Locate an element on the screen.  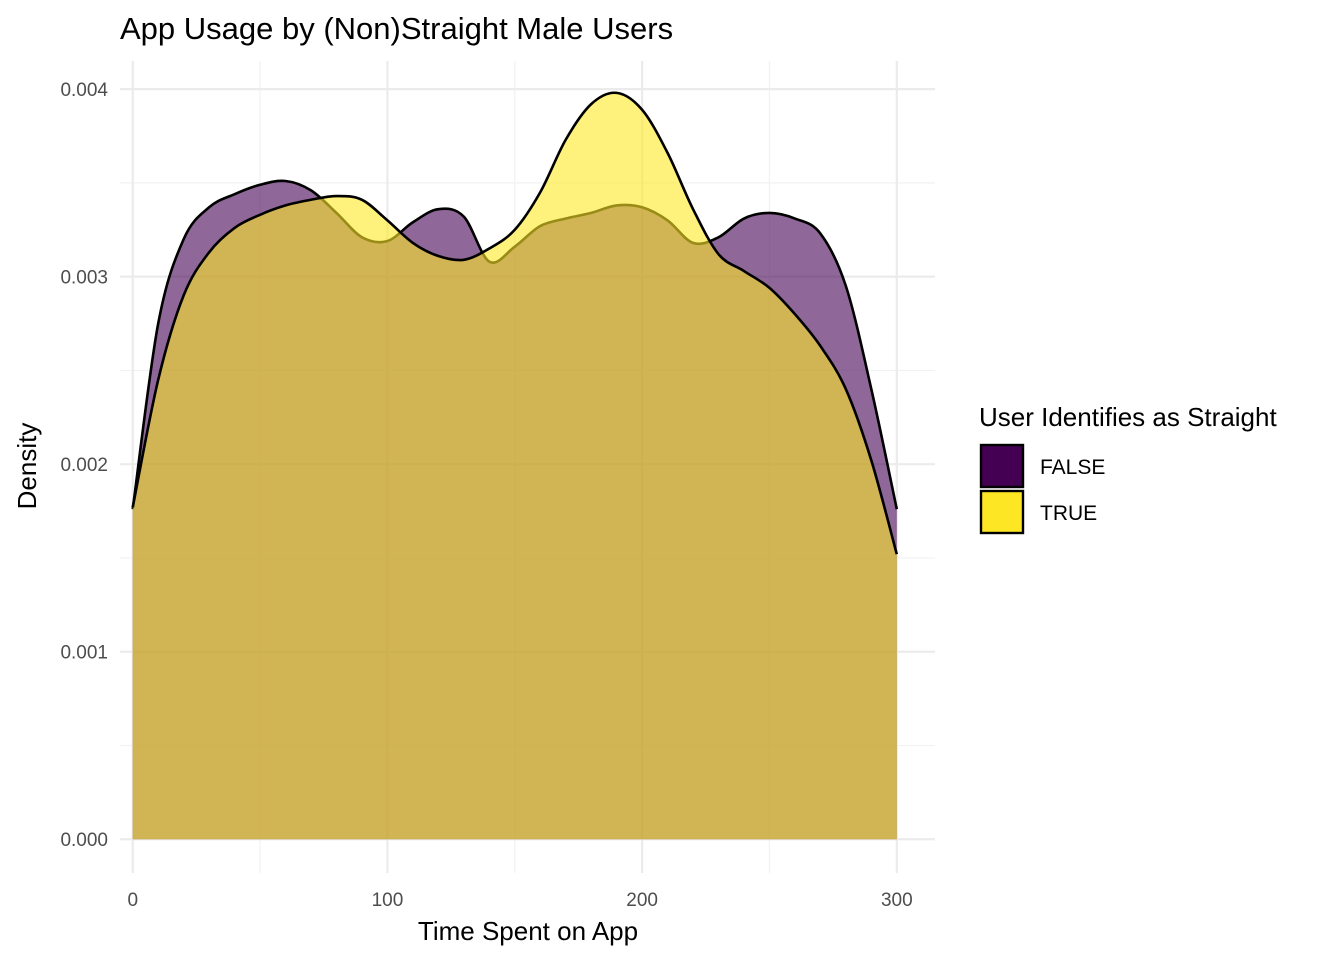
legend: User Identifies as Straight FALSE TRUE is located at coordinates (1128, 468).